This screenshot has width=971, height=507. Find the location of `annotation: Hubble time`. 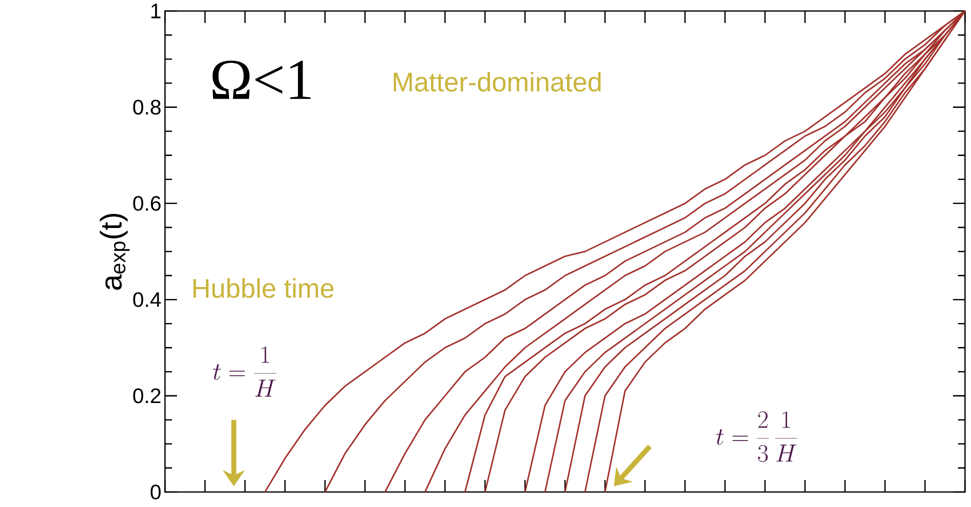

annotation: Hubble time is located at coordinates (263, 288).